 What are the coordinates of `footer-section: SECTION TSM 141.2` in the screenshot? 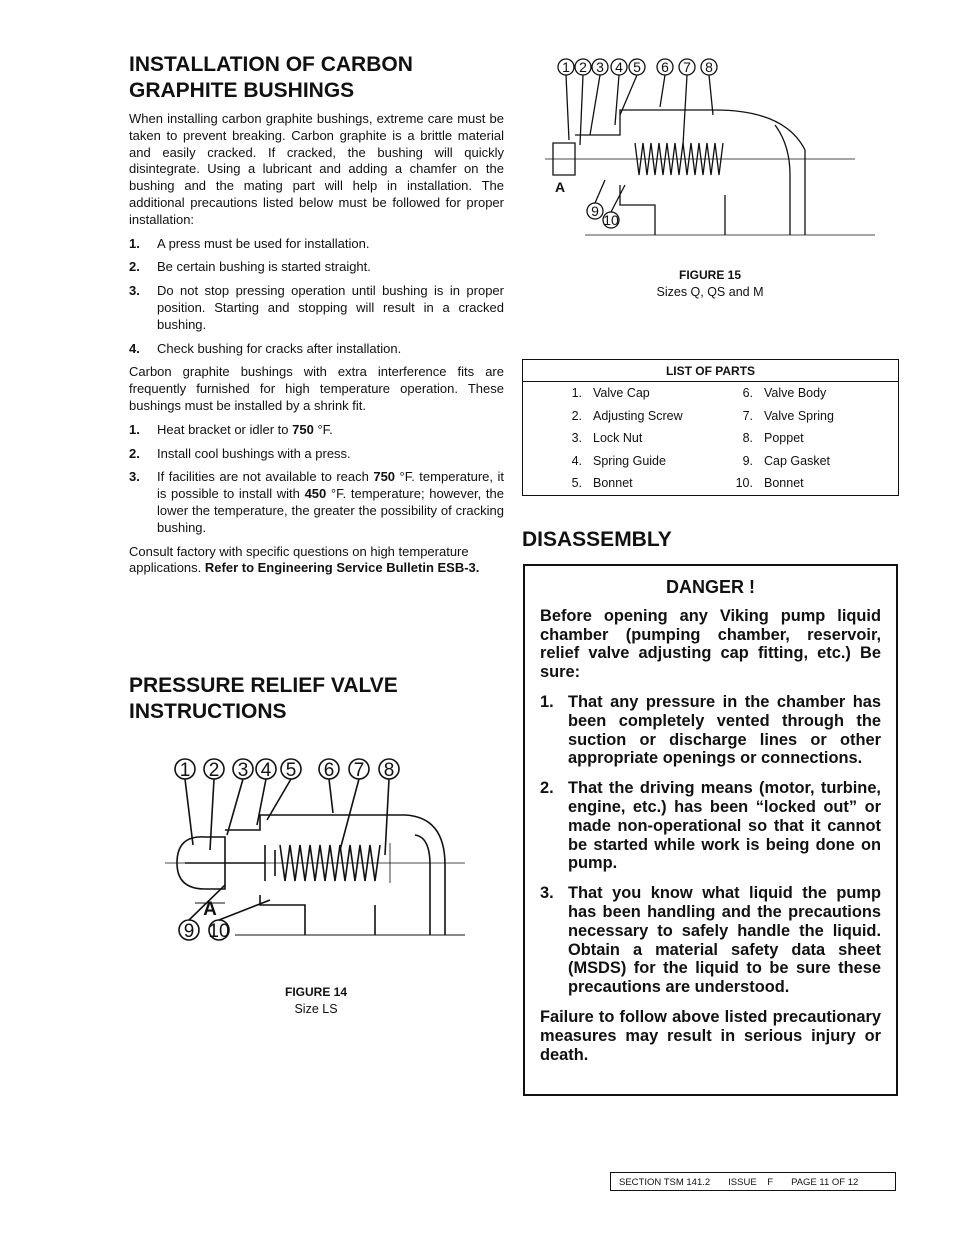 It's located at (665, 1182).